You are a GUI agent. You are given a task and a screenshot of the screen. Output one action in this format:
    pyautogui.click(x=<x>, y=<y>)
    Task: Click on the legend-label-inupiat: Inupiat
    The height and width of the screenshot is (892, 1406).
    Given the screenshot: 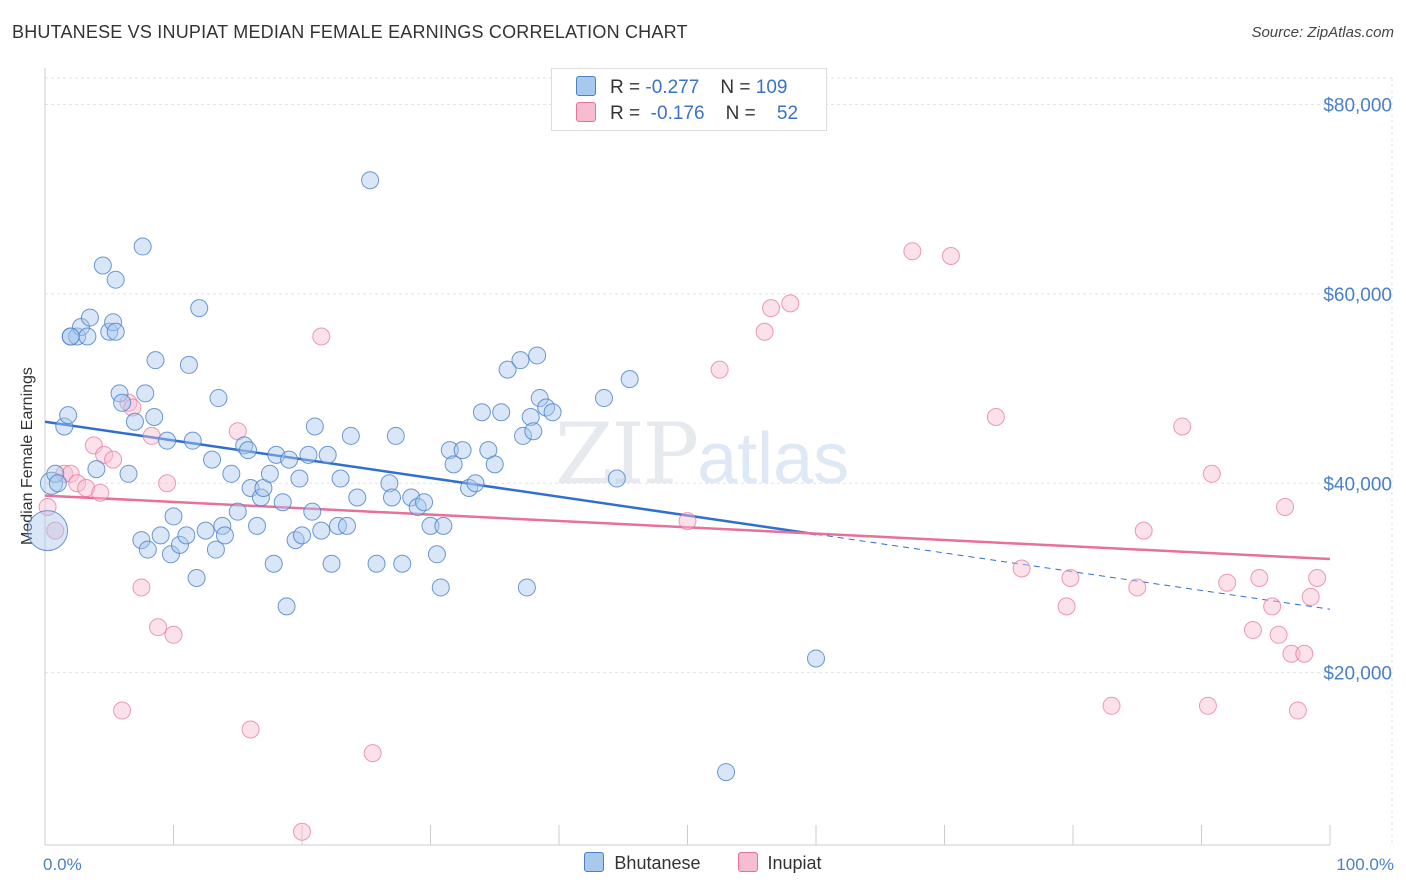 What is the action you would take?
    pyautogui.click(x=794, y=863)
    